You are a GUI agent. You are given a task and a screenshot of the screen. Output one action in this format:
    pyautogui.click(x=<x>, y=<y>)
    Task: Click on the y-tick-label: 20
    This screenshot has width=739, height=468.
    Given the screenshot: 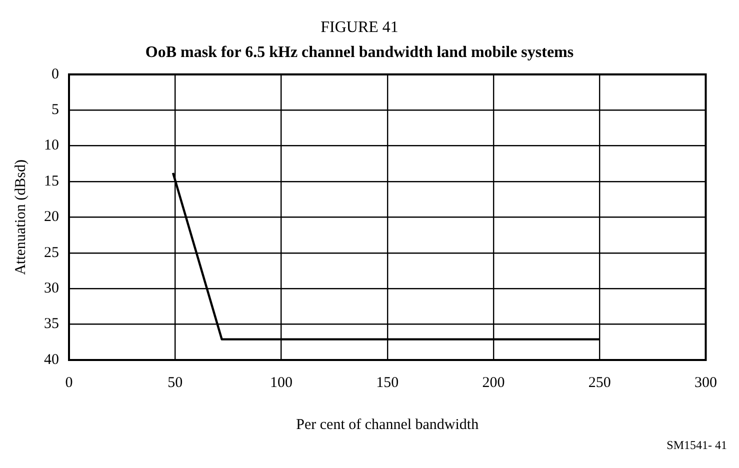 What is the action you would take?
    pyautogui.click(x=51, y=217)
    